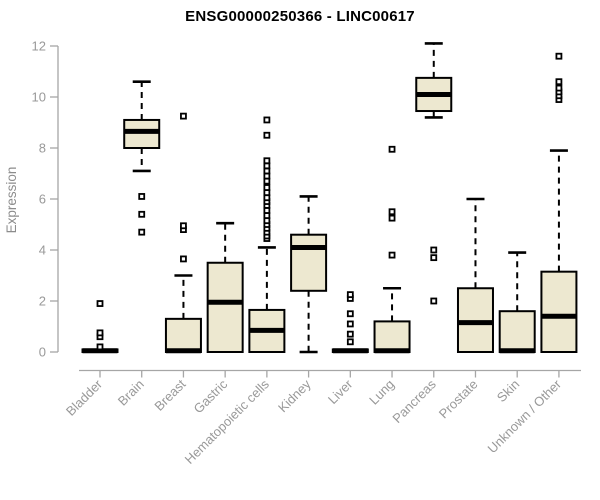 This screenshot has width=600, height=500. I want to click on x-tick-label-gastric: Gastric, so click(211, 396).